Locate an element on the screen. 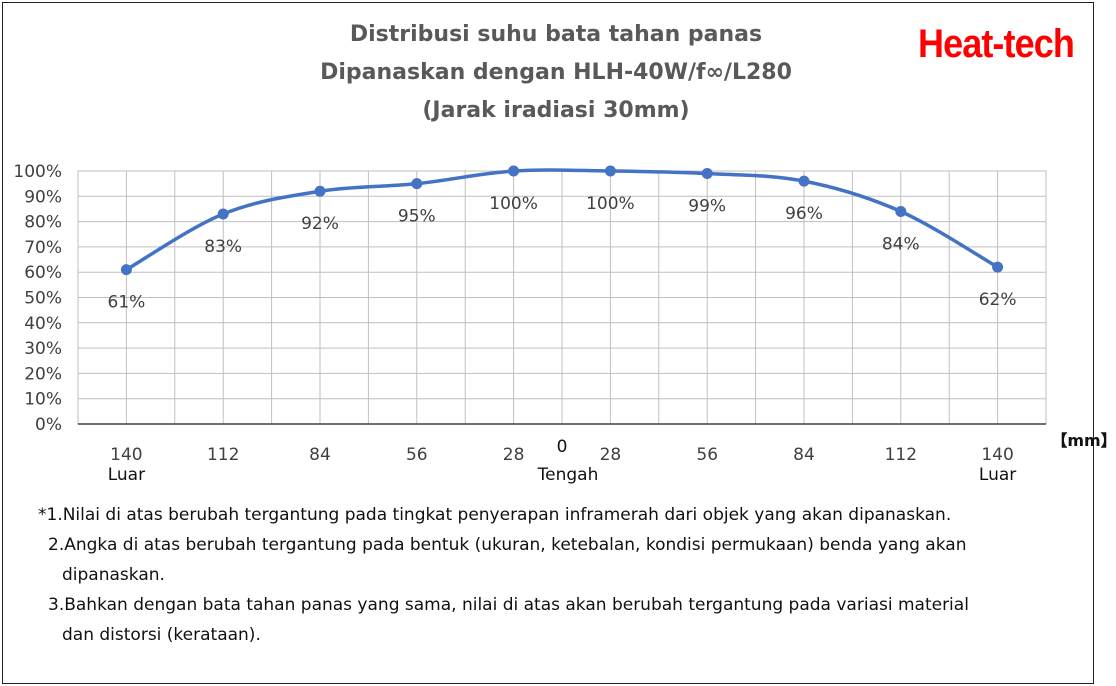 The image size is (1116, 686). data-label: 96% is located at coordinates (804, 214).